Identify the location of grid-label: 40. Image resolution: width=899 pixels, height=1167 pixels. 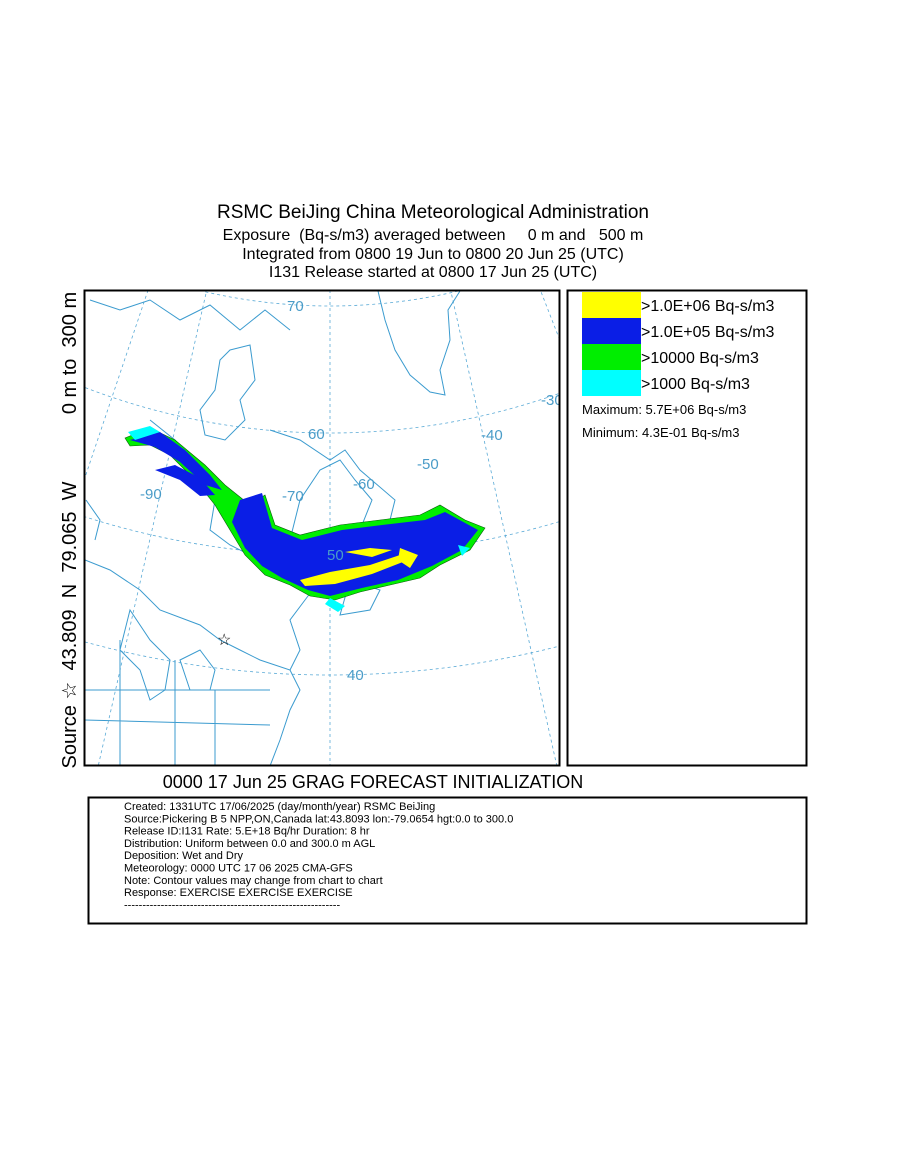
(355, 675).